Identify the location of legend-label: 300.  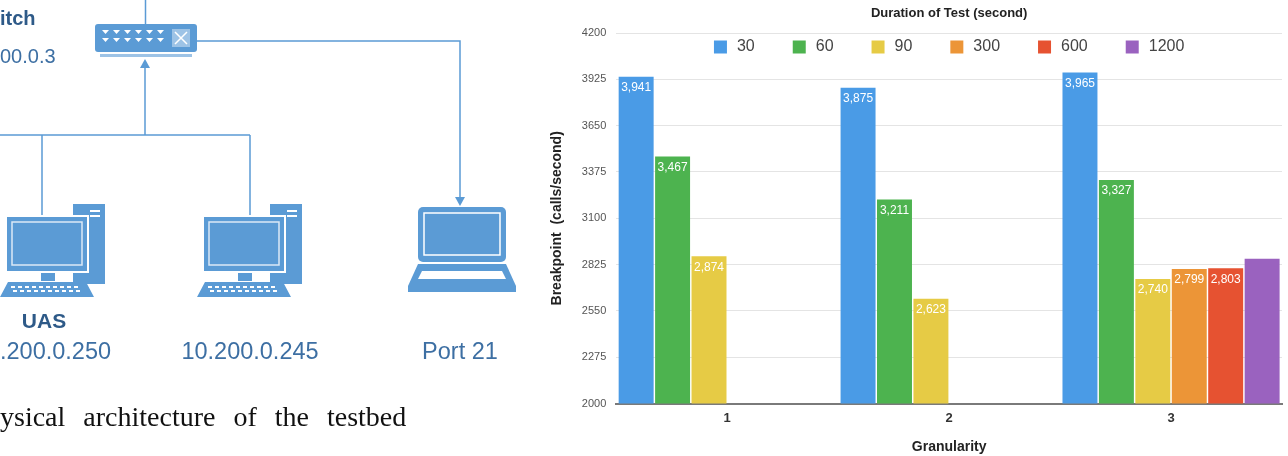
(987, 46).